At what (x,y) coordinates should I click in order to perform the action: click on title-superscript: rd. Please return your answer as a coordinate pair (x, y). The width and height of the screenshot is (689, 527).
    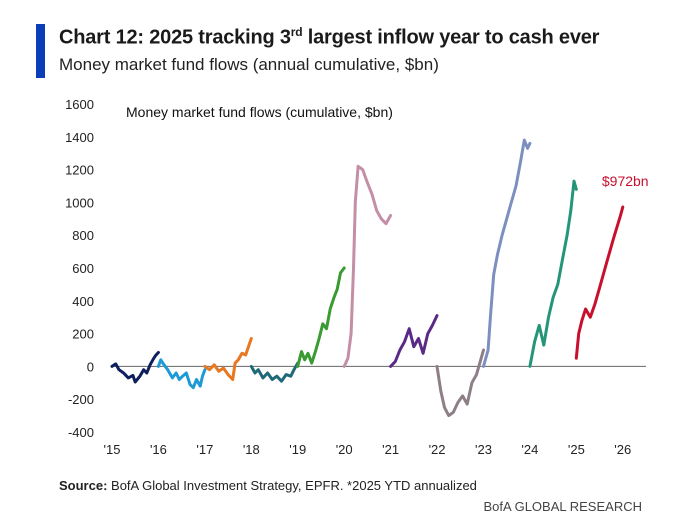
    Looking at the image, I should click on (296, 32).